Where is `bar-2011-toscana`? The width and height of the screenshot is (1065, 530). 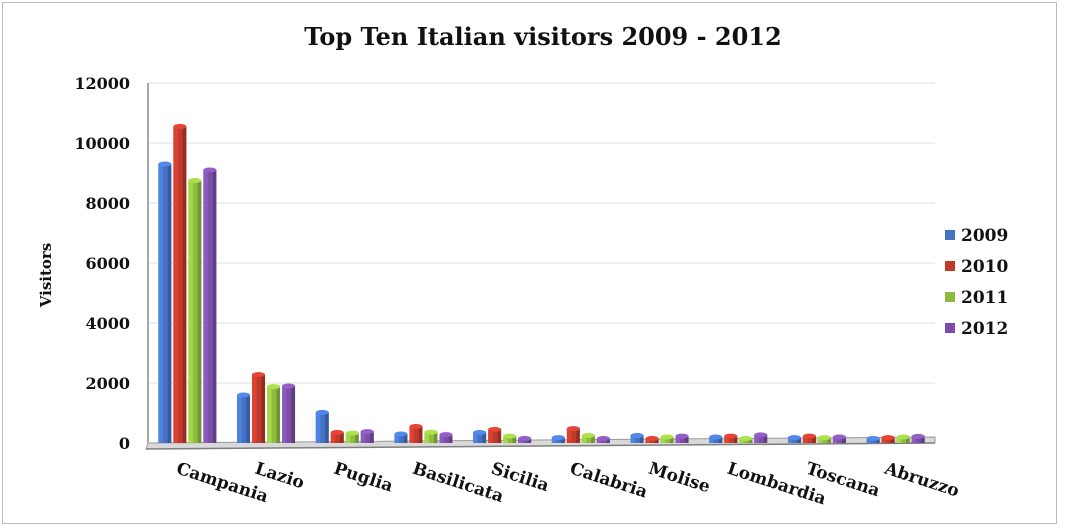
bar-2011-toscana is located at coordinates (824, 439).